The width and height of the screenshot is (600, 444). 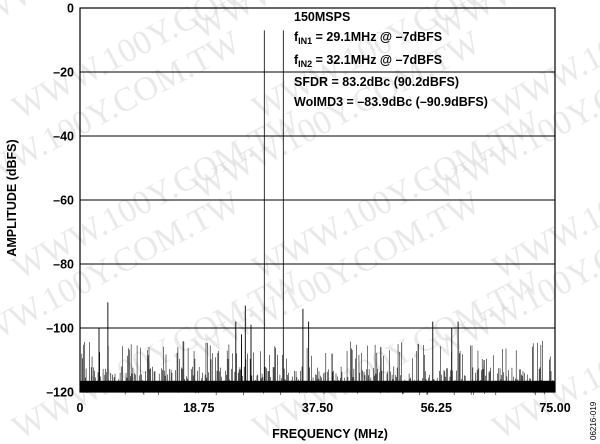 I want to click on y-tick-label: –100, so click(x=60, y=329).